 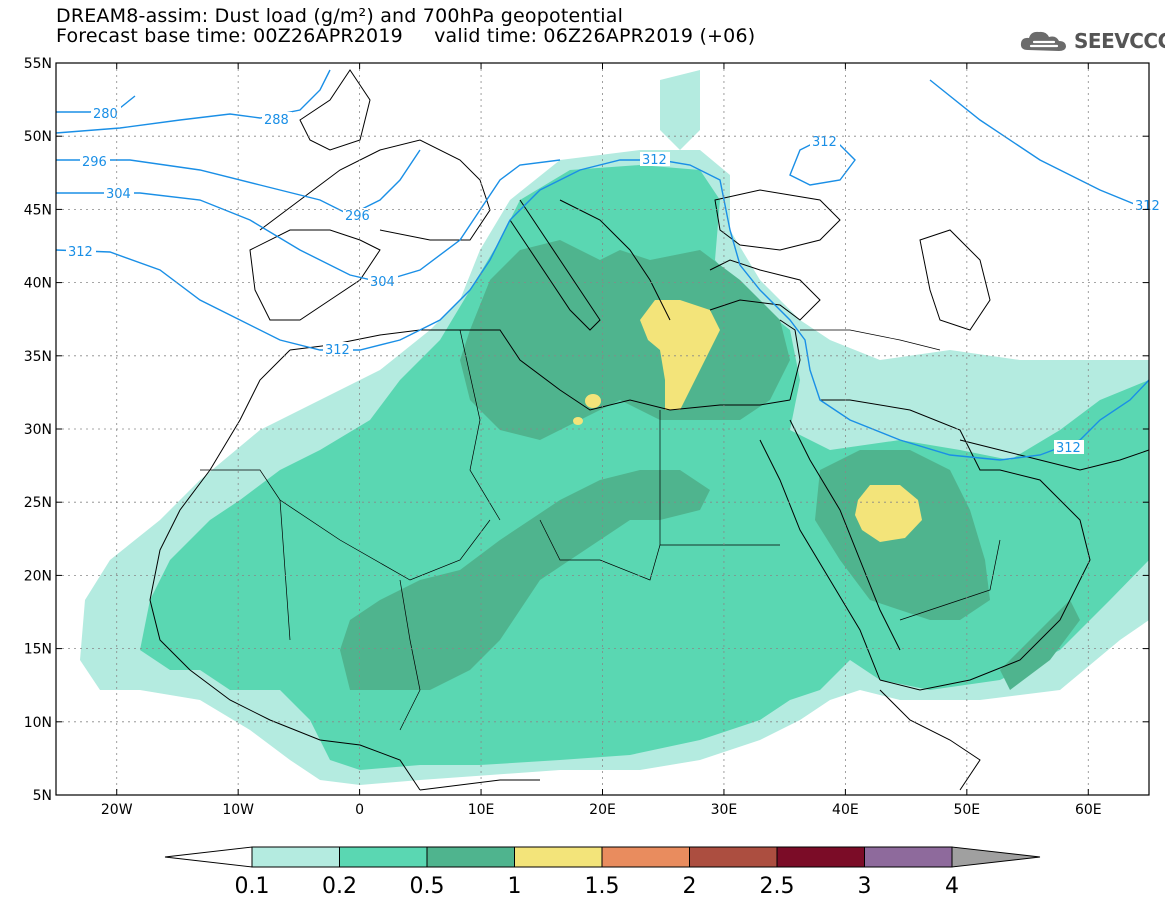 I want to click on coast-horn-of-africa, so click(x=930, y=740).